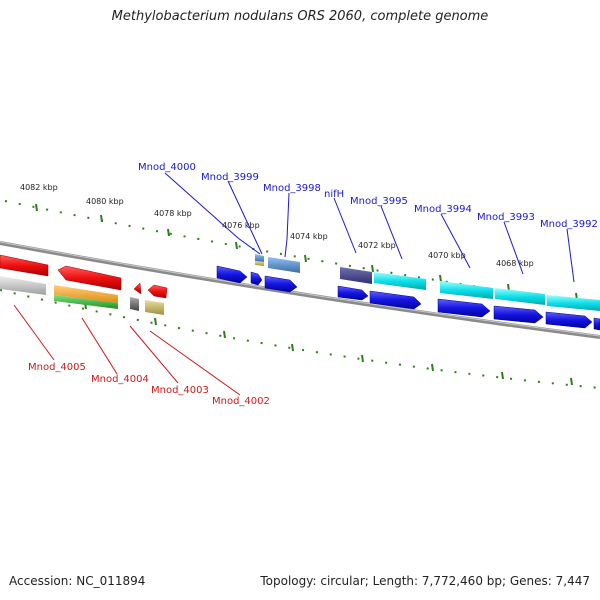 This screenshot has height=600, width=600. I want to click on gene-label: Mnod_3995, so click(379, 201).